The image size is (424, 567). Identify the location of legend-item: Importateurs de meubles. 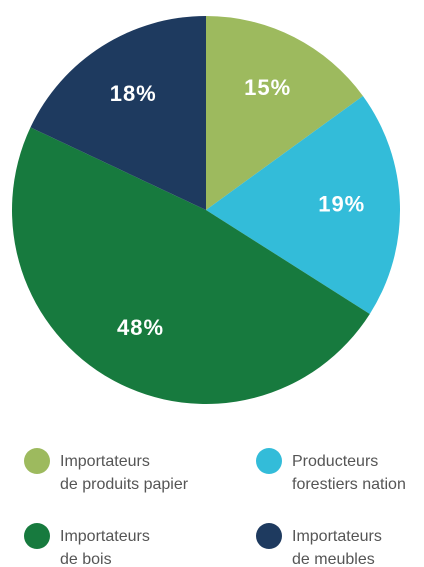
(319, 545).